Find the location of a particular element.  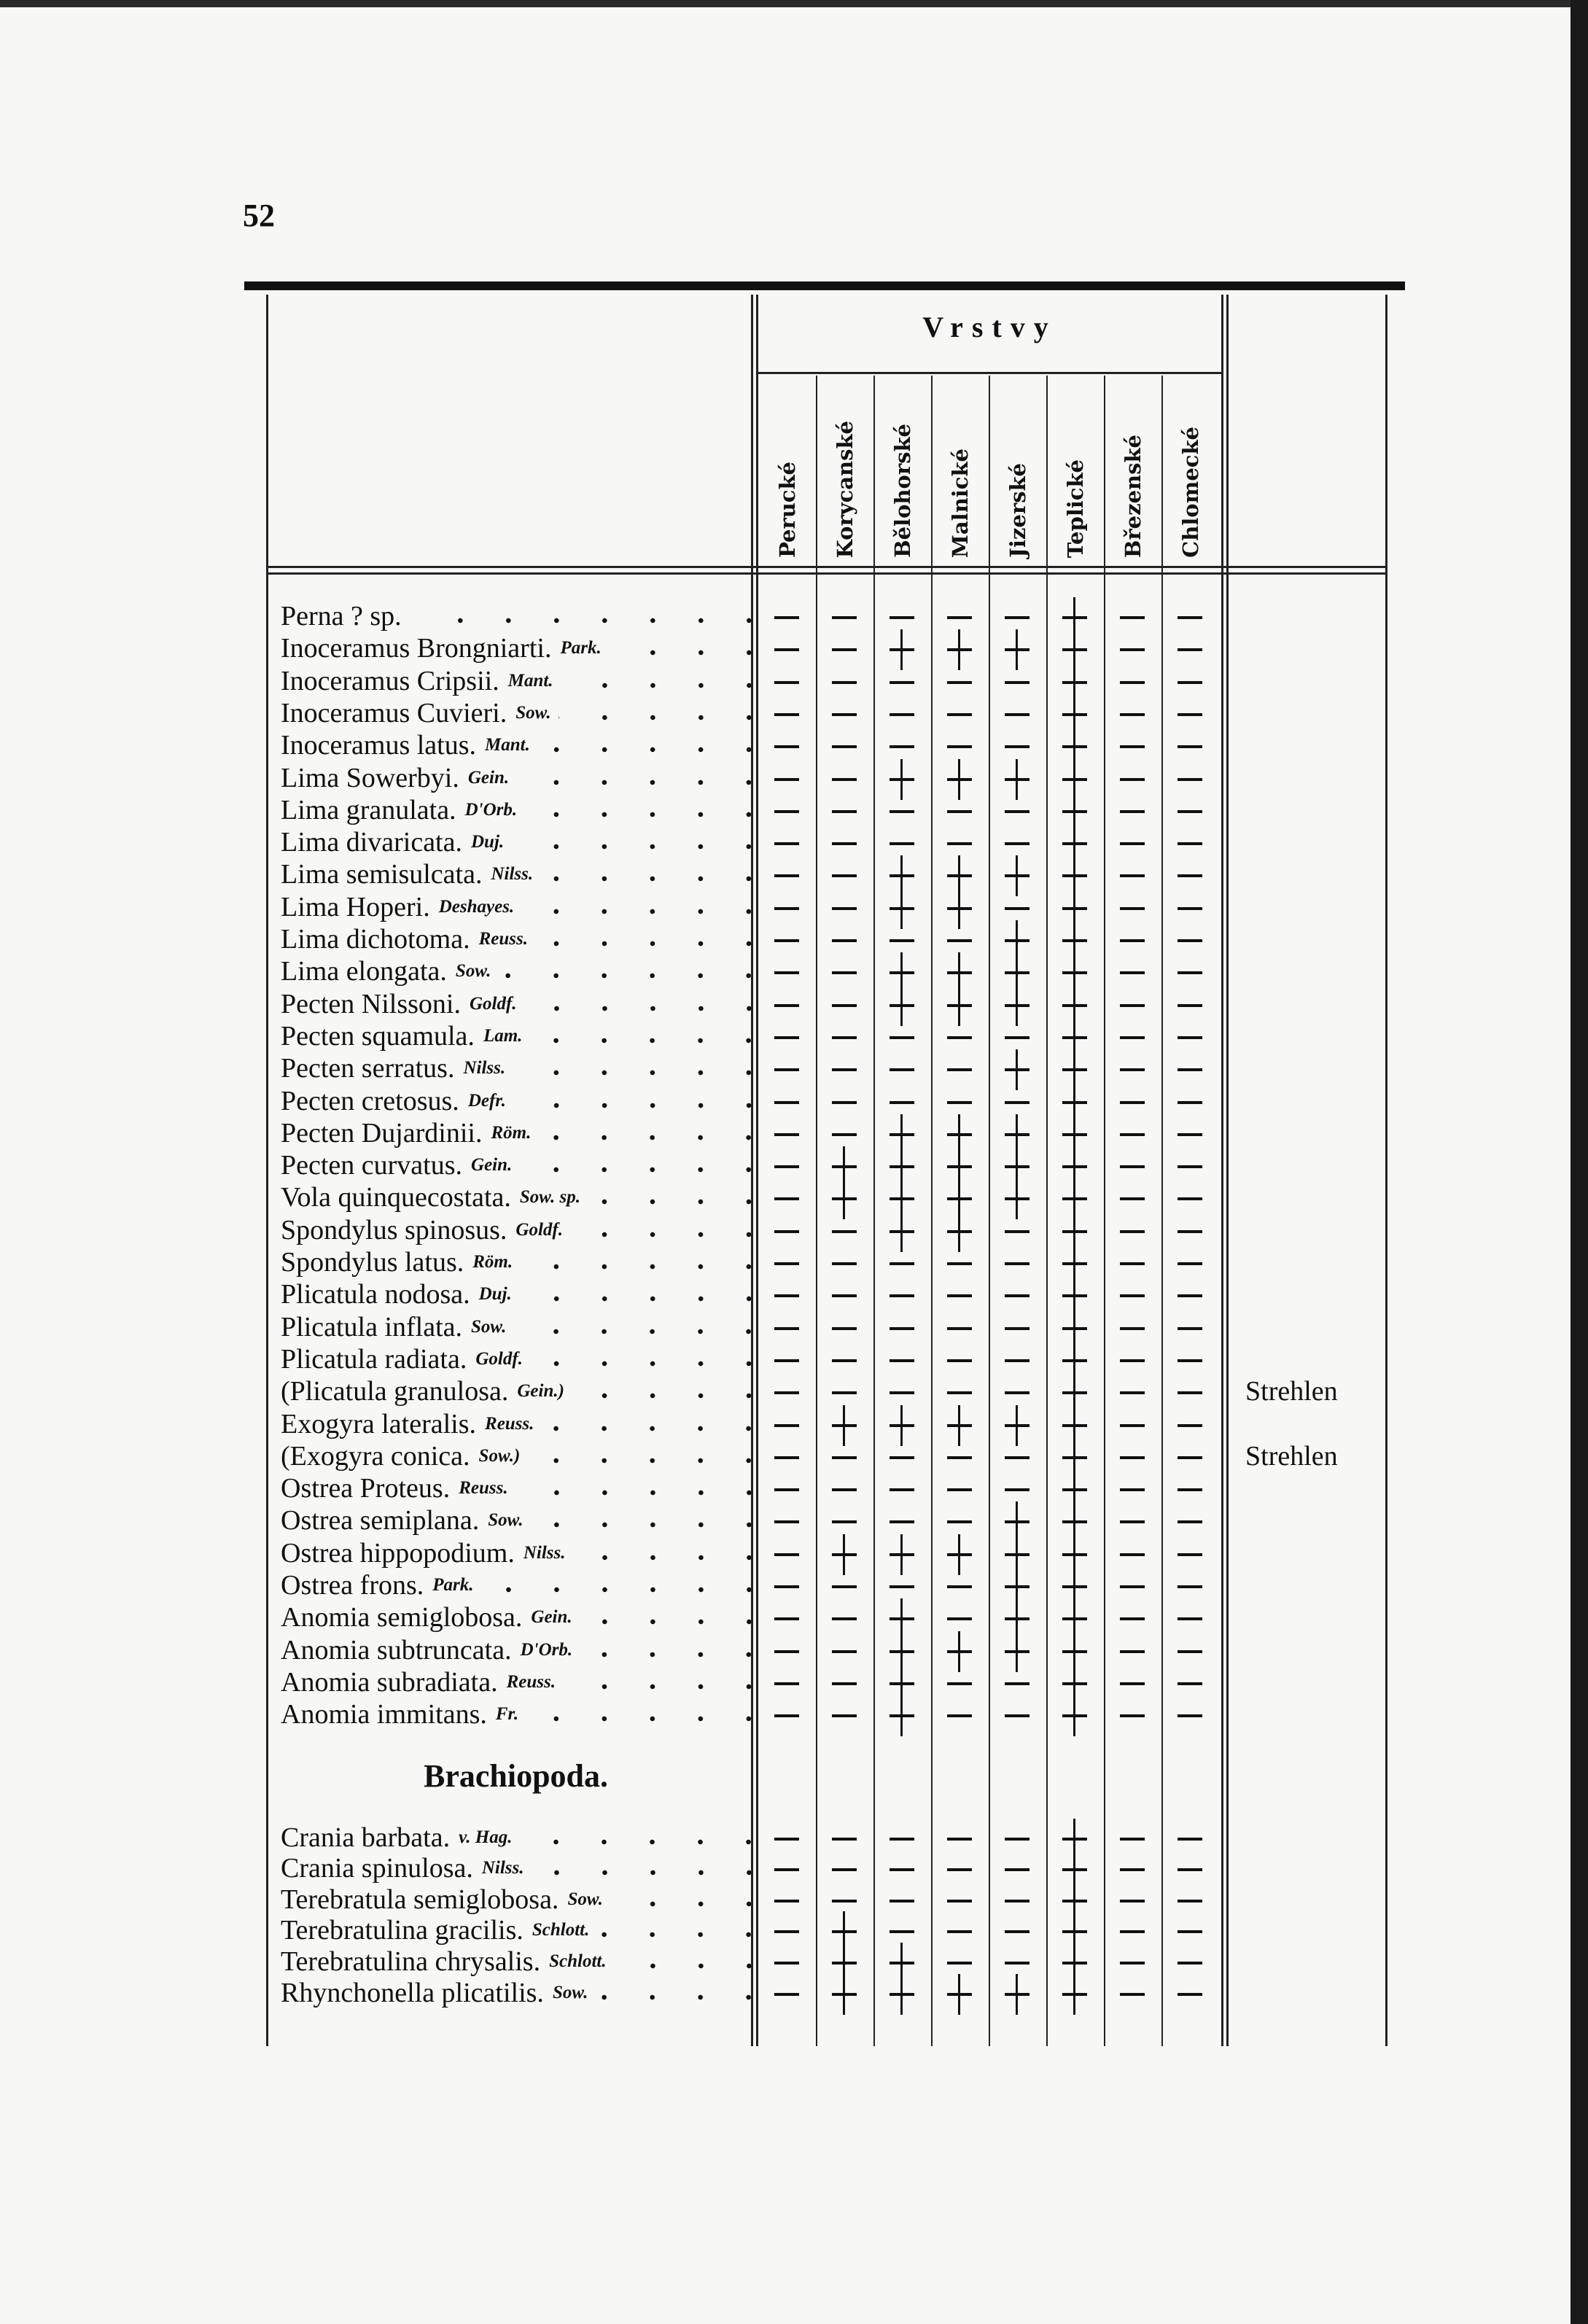

table-row: Anomia immitans. Fr. is located at coordinates (516, 1714).